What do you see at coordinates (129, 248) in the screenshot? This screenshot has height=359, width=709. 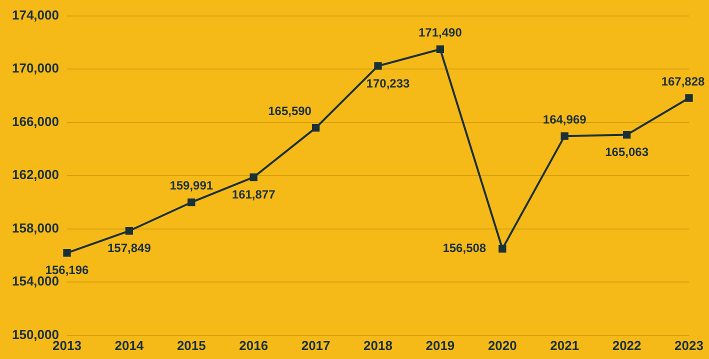 I see `data-label: 157,849` at bounding box center [129, 248].